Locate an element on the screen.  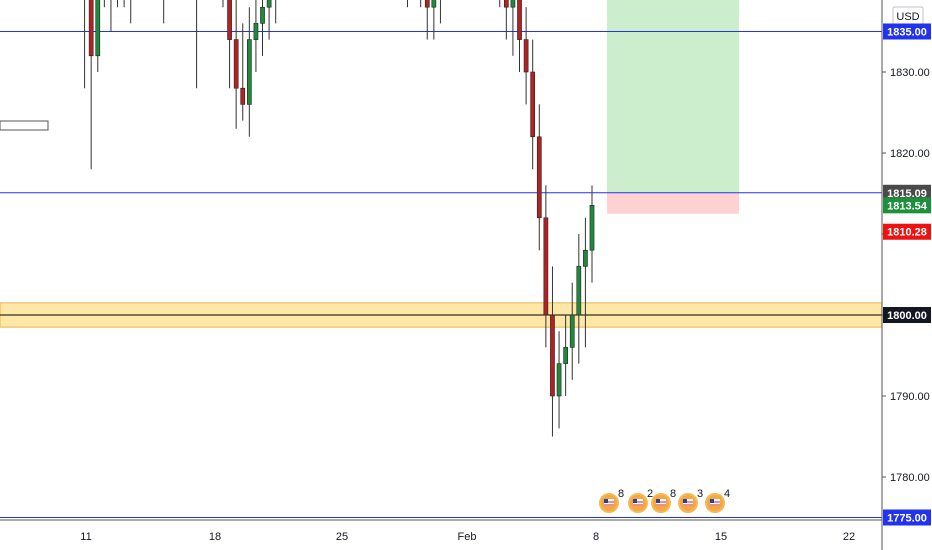
drawing-handle is located at coordinates (24, 125).